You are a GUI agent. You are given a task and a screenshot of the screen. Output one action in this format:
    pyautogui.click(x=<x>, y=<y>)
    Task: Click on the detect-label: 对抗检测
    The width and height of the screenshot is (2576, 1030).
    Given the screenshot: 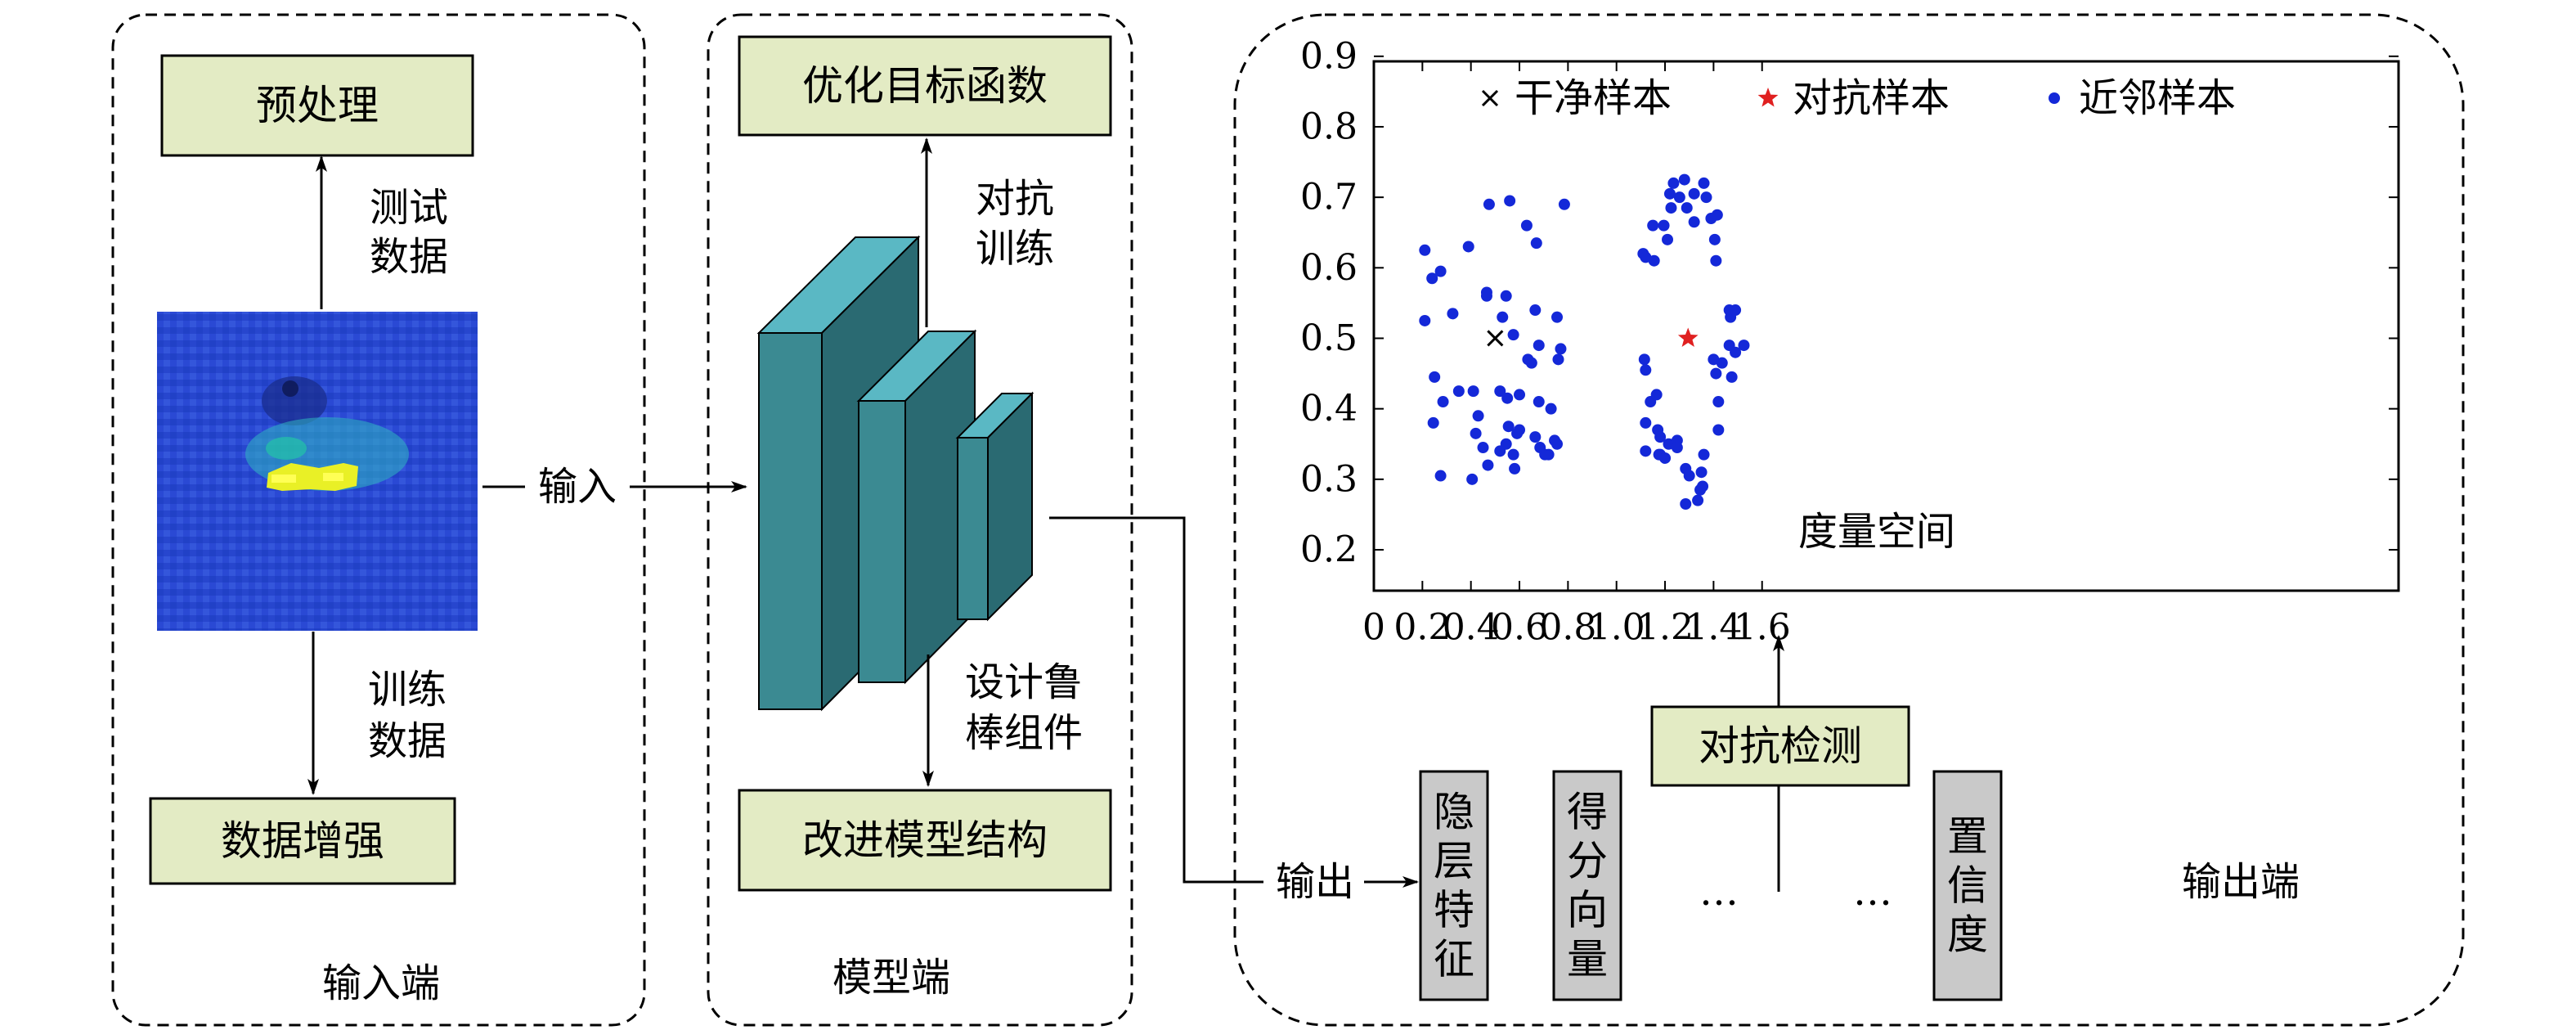 What is the action you would take?
    pyautogui.click(x=1781, y=746)
    